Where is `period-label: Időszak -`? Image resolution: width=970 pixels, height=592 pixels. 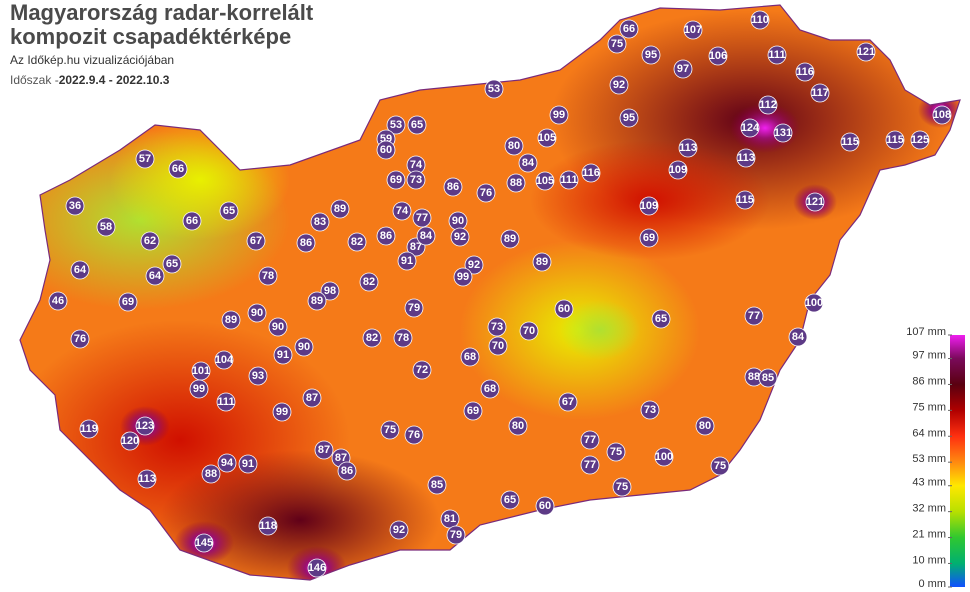
period-label: Időszak - is located at coordinates (34, 80).